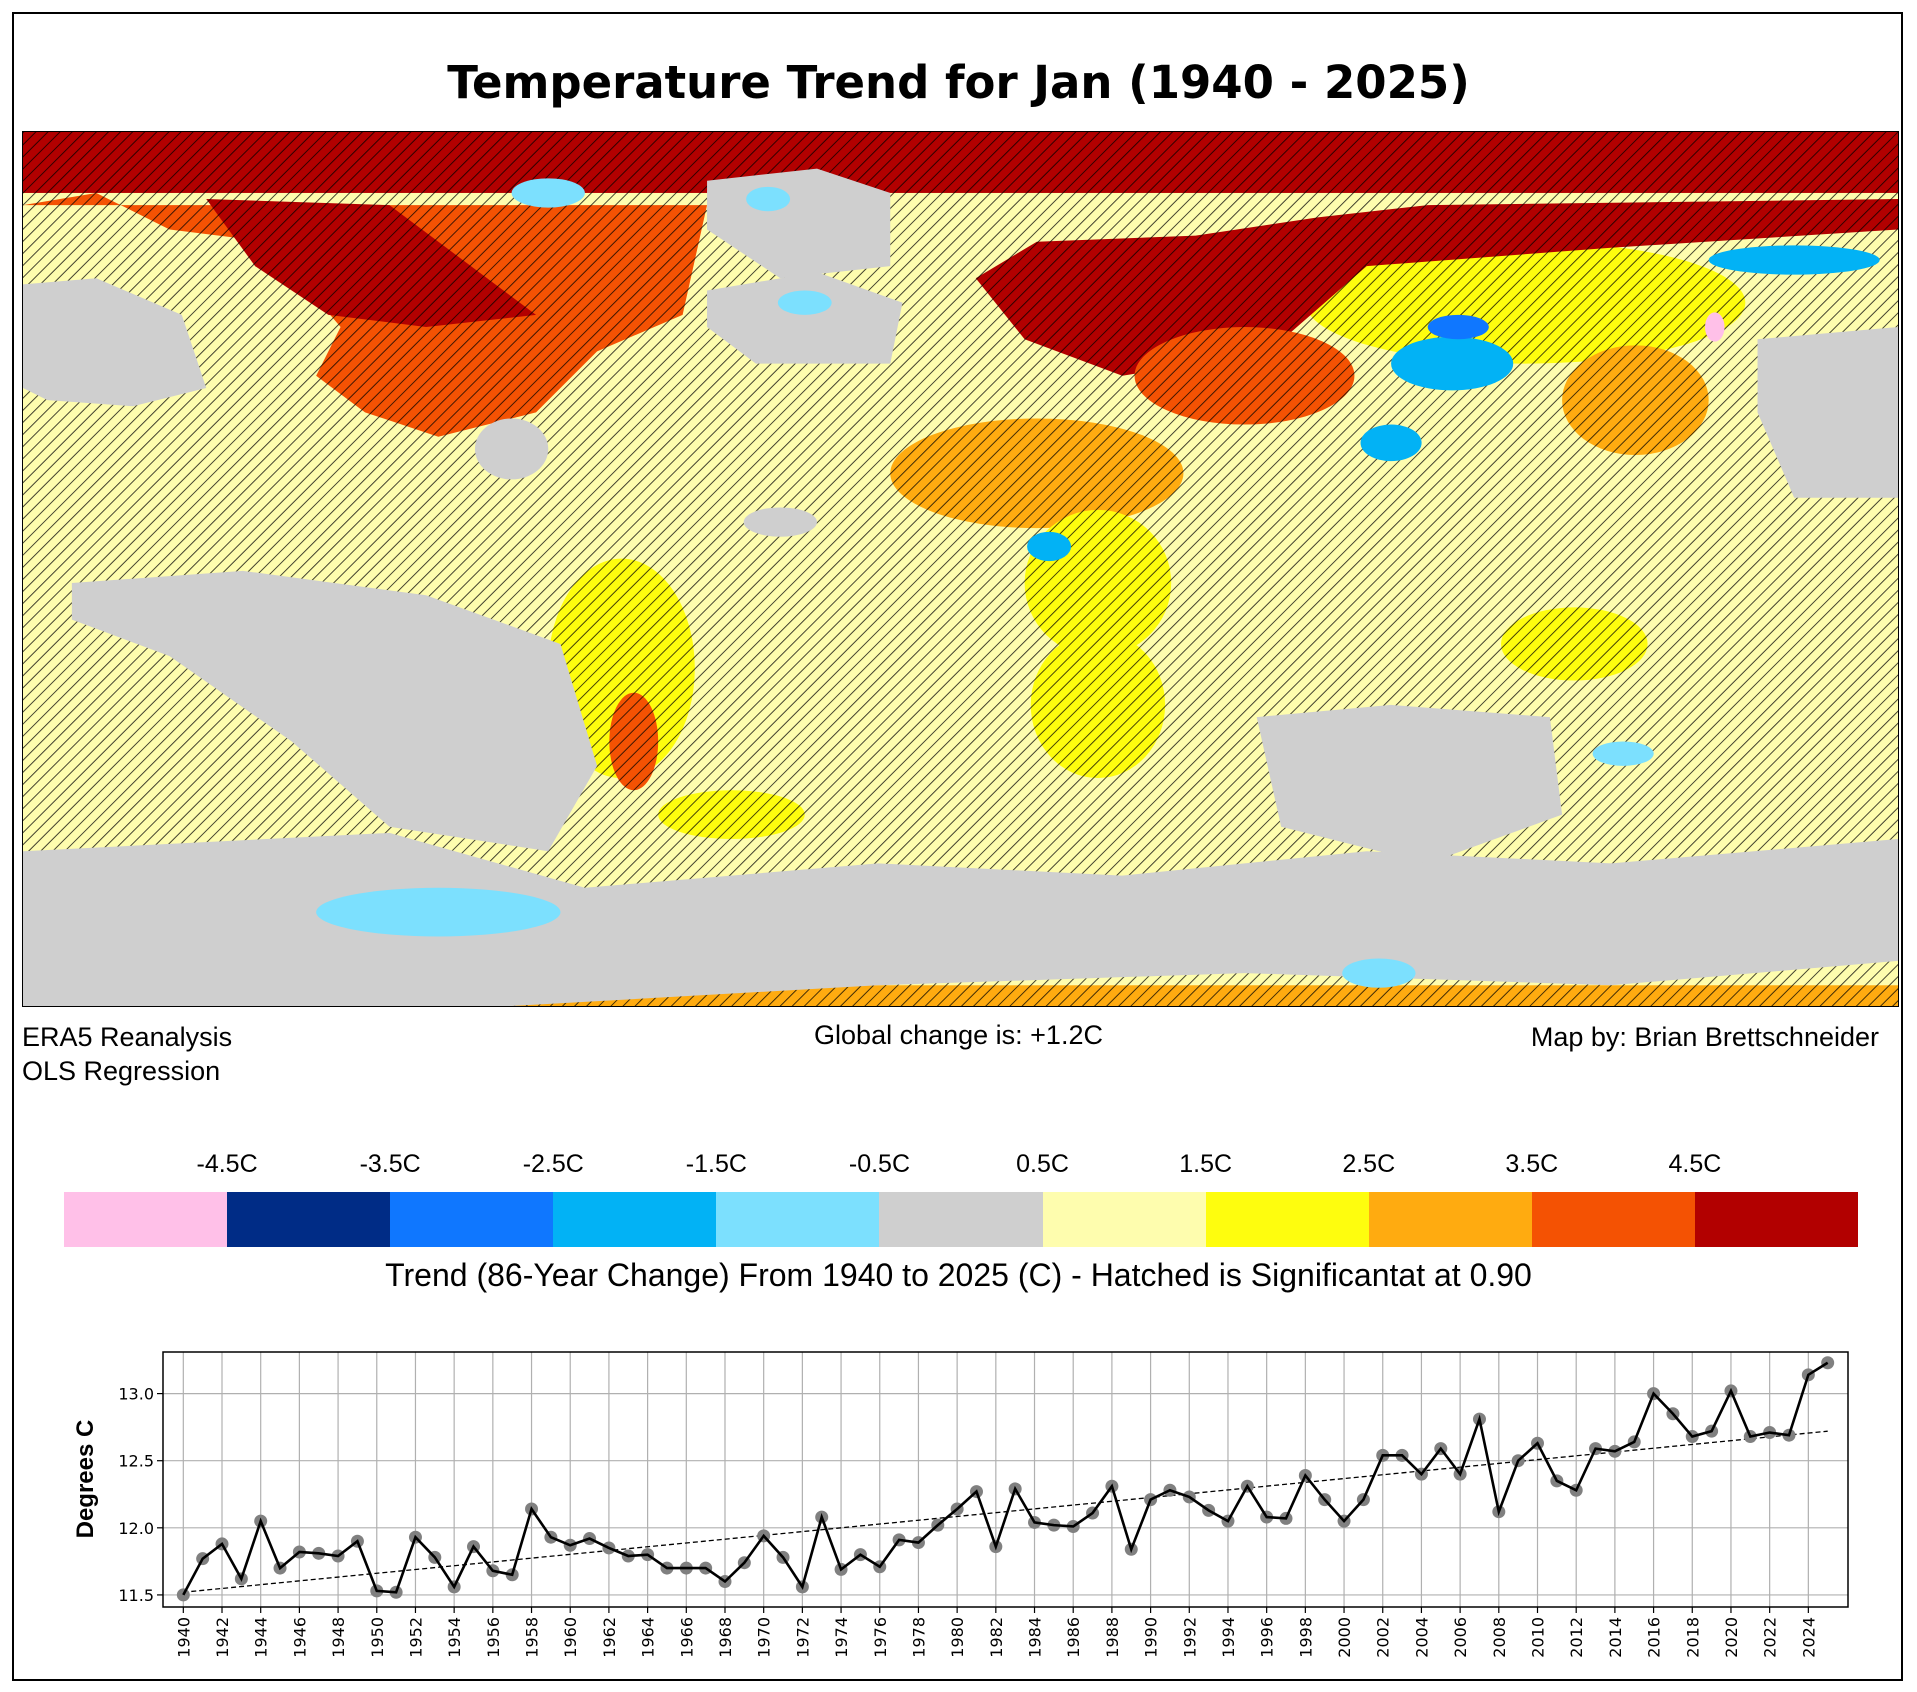 The width and height of the screenshot is (1917, 1692). I want to click on x-tick-label: 2010, so click(1538, 1637).